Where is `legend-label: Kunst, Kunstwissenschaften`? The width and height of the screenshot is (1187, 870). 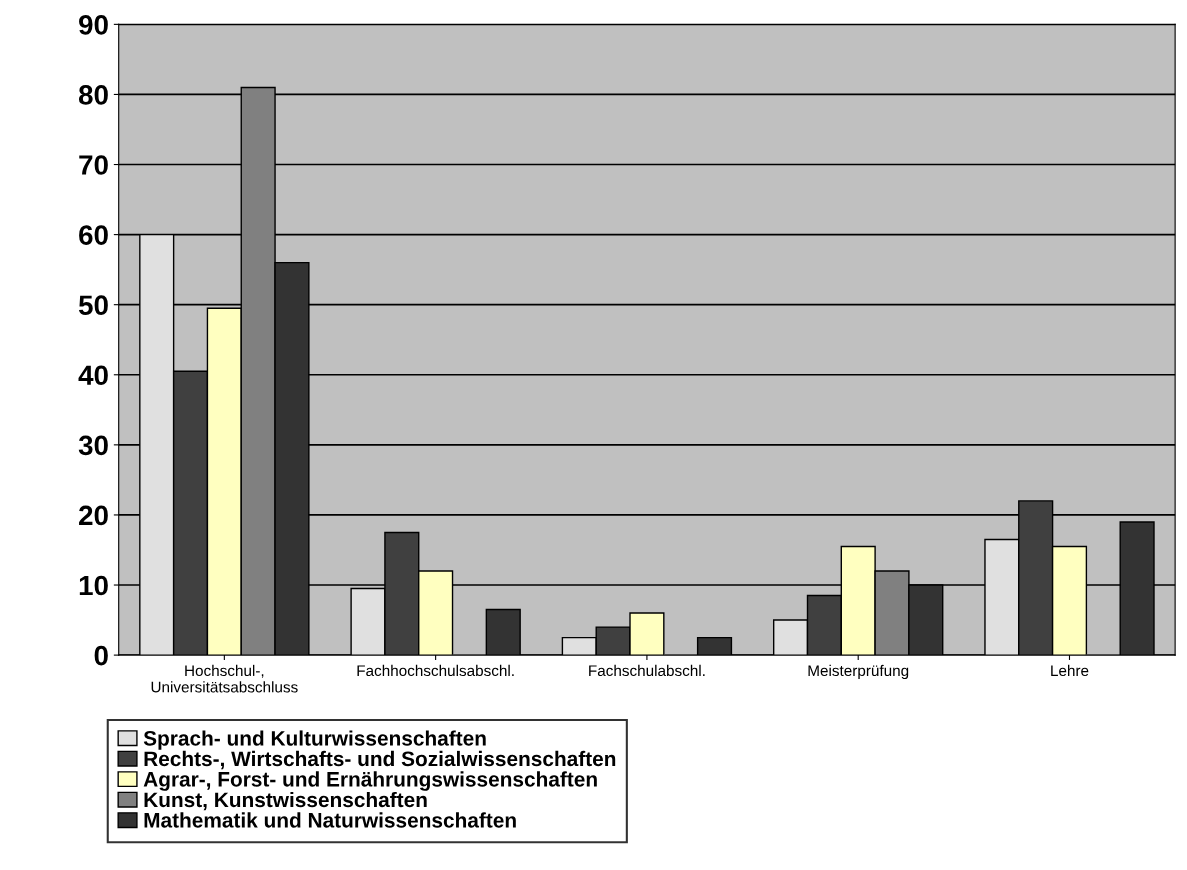
legend-label: Kunst, Kunstwissenschaften is located at coordinates (285, 801).